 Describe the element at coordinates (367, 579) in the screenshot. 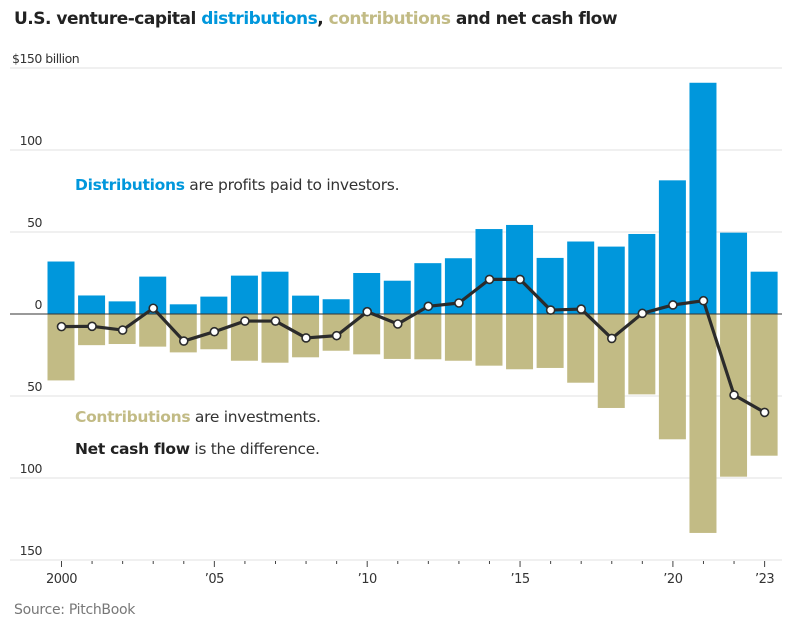

I see `x-tick-label: ’10` at that location.